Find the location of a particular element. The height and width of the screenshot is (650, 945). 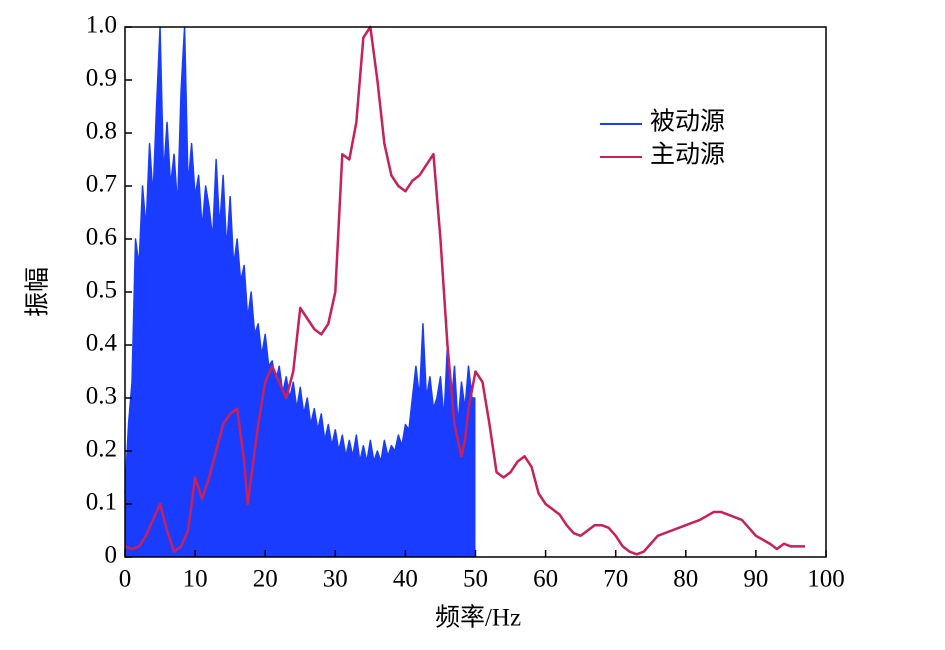

x-tick-label: 40 is located at coordinates (405, 579).